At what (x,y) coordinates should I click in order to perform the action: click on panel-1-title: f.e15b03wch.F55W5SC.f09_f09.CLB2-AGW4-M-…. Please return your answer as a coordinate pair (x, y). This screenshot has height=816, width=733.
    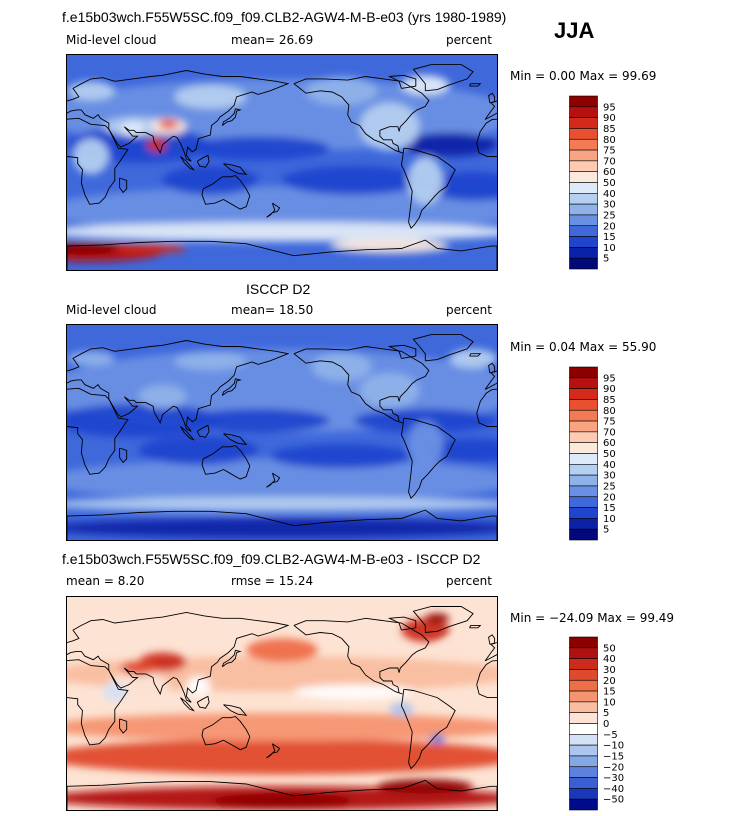
    Looking at the image, I should click on (284, 17).